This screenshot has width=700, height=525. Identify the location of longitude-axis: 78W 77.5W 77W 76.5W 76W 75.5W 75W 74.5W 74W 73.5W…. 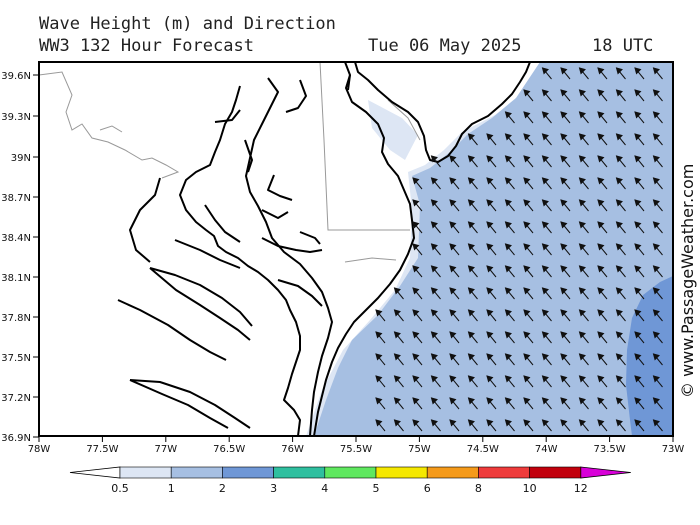
(356, 445).